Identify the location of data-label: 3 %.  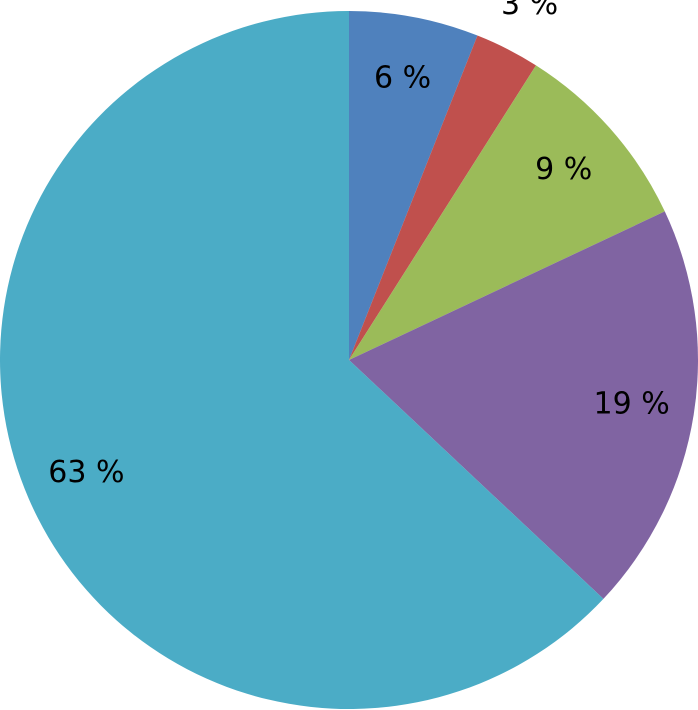
(529, 11).